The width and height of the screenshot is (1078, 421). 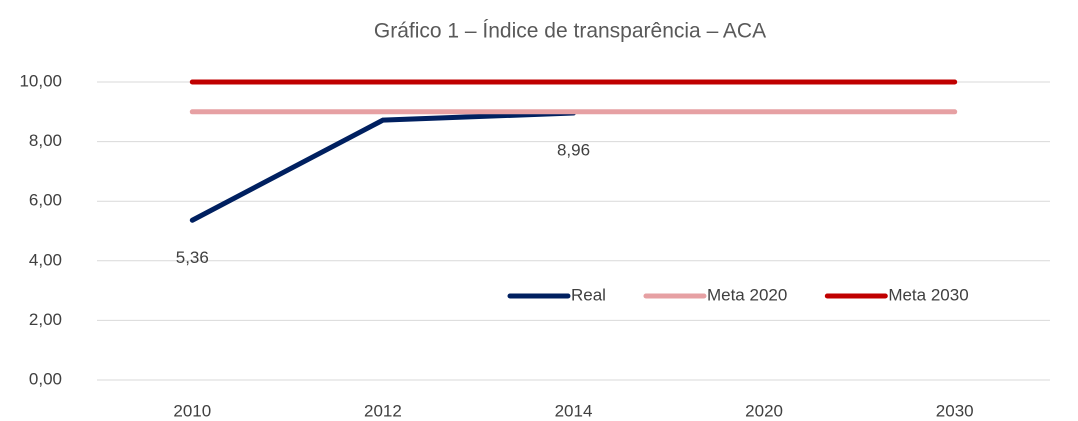 What do you see at coordinates (45, 200) in the screenshot?
I see `y-tick-label: 6,00` at bounding box center [45, 200].